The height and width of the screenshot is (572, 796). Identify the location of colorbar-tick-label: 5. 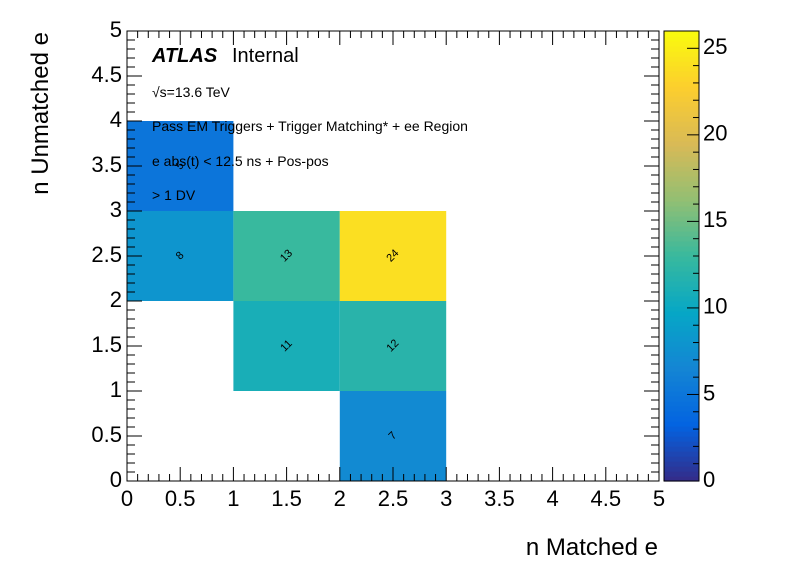
(709, 392).